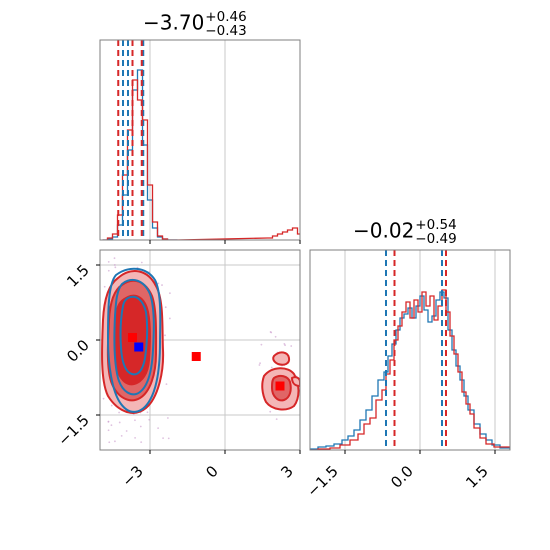 This screenshot has height=550, width=550. What do you see at coordinates (174, 22) in the screenshot?
I see `hist-1-title-median: −3.70` at bounding box center [174, 22].